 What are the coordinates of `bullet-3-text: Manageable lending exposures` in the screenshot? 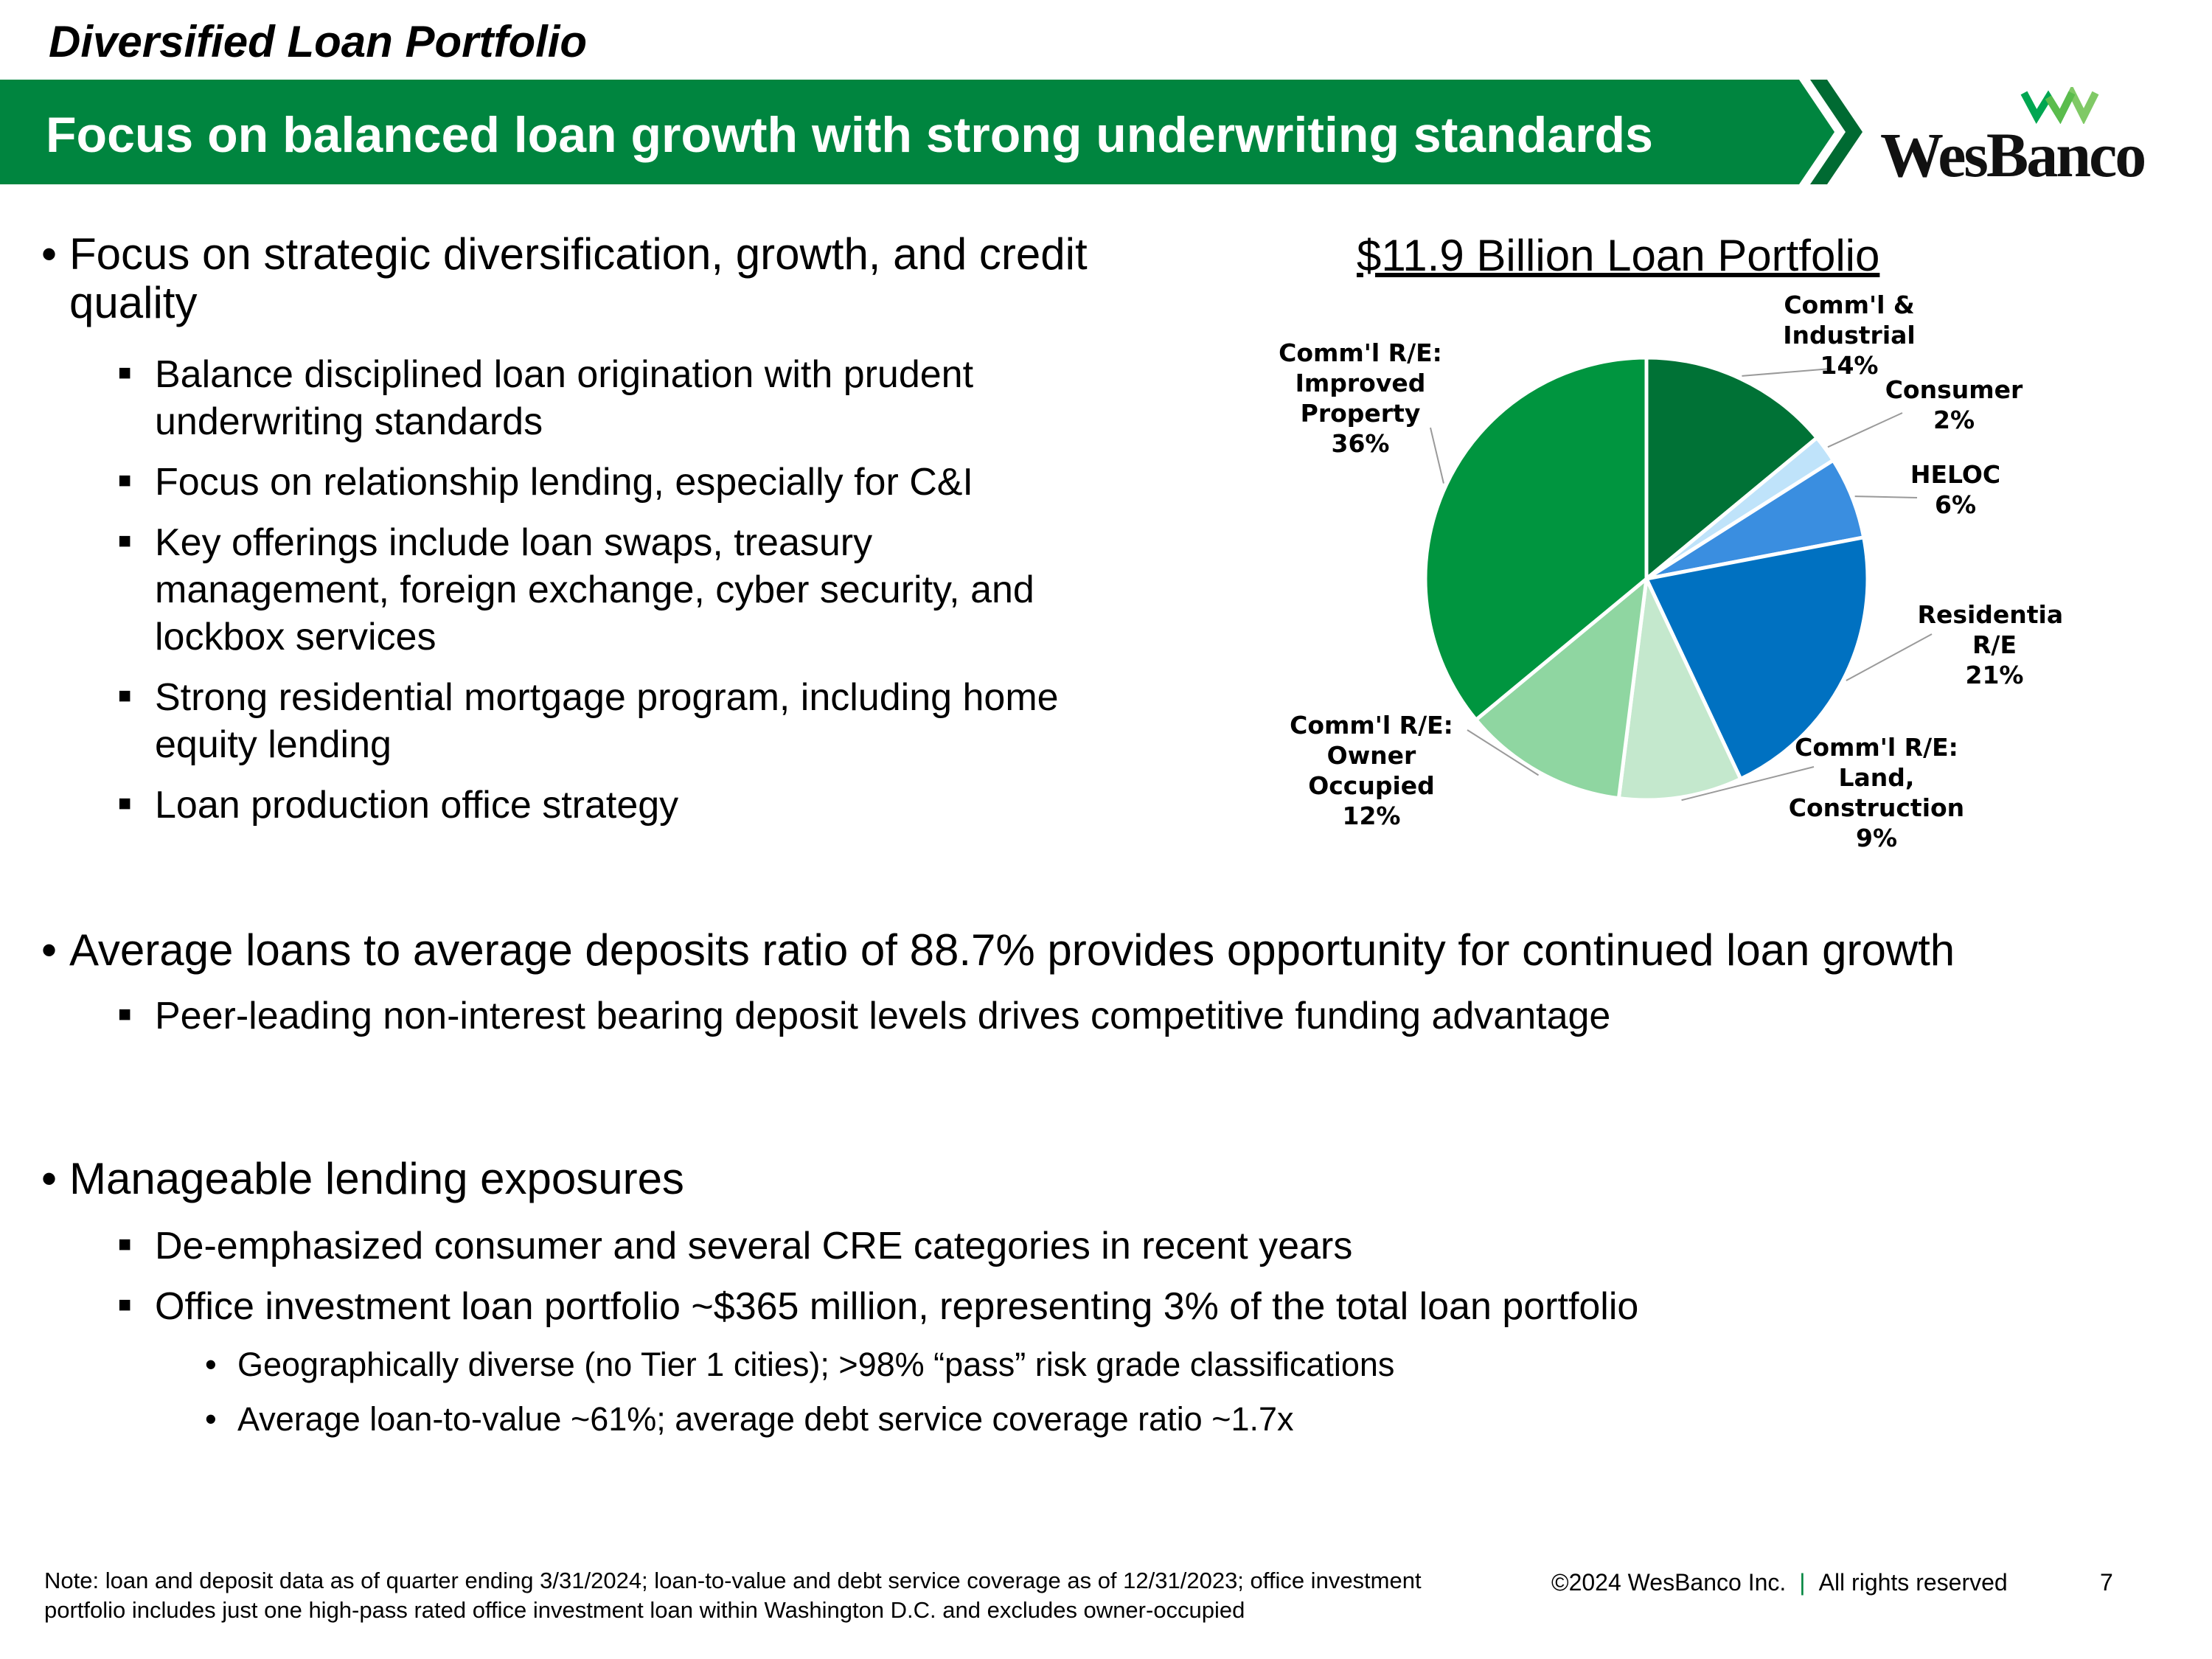 It's located at (376, 1178).